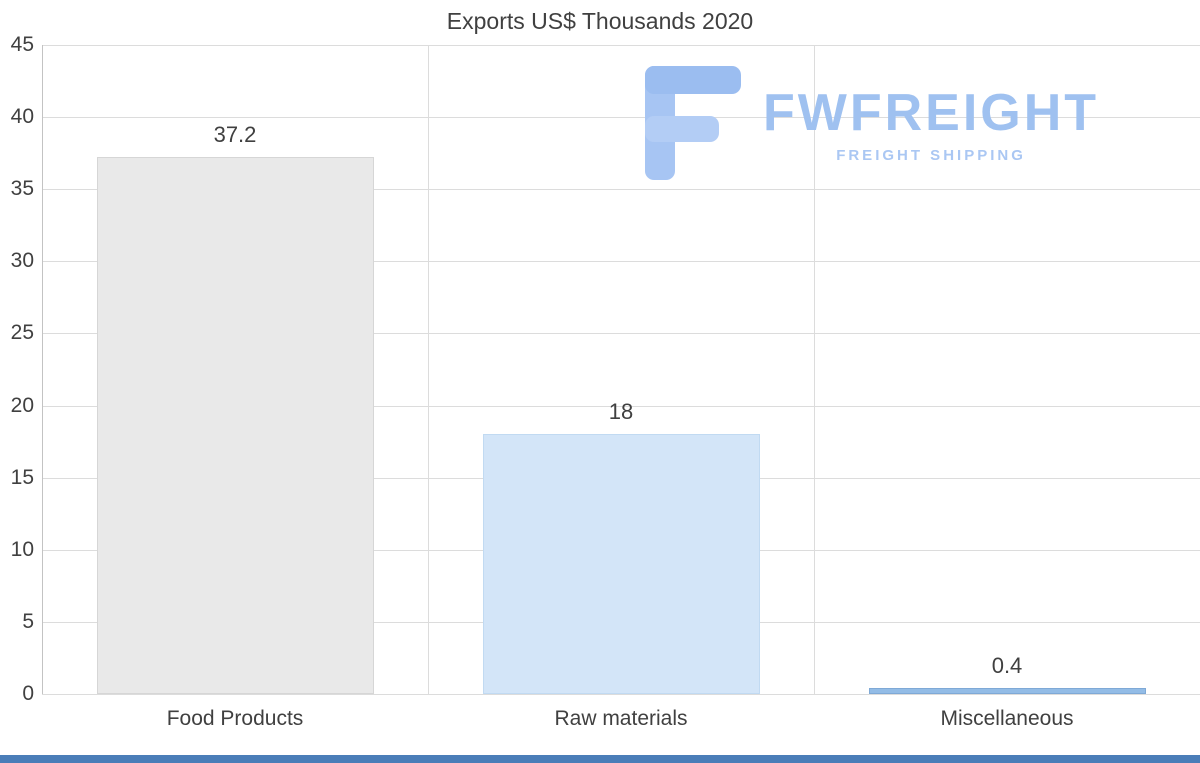 The height and width of the screenshot is (763, 1200). What do you see at coordinates (22, 260) in the screenshot?
I see `y-tick-label: 30` at bounding box center [22, 260].